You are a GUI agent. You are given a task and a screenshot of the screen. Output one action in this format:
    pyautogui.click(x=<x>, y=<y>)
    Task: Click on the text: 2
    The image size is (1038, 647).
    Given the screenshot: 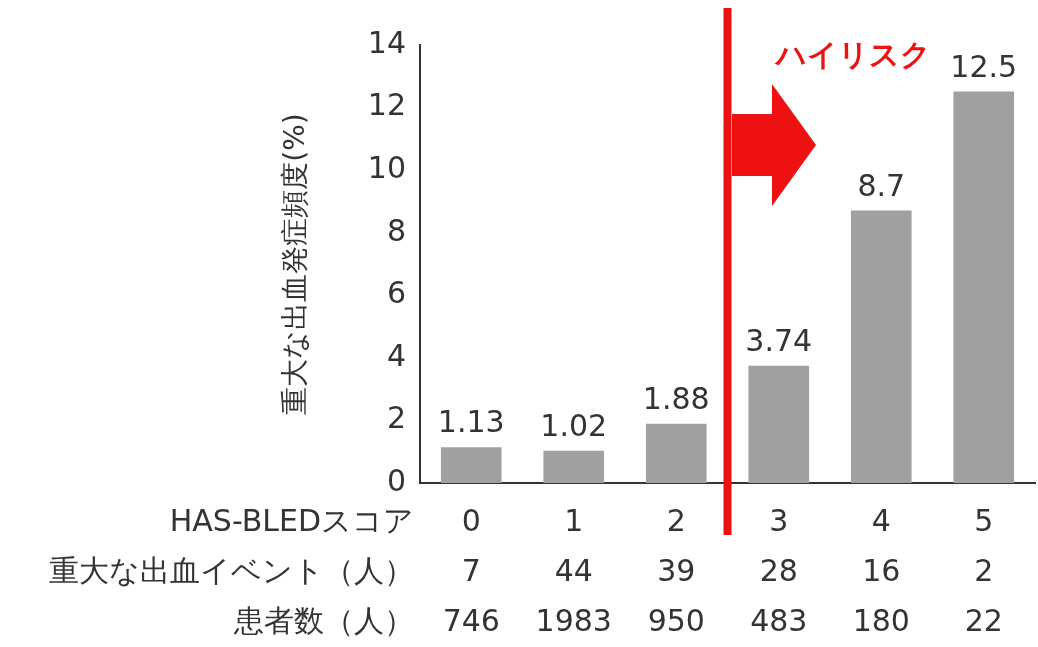 What is the action you would take?
    pyautogui.click(x=984, y=570)
    